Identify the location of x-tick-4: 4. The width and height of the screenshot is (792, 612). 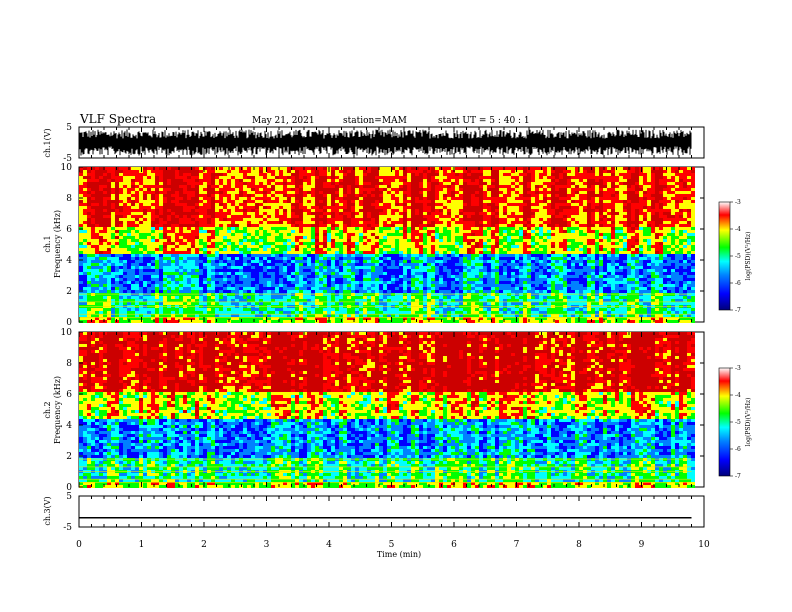
(329, 545).